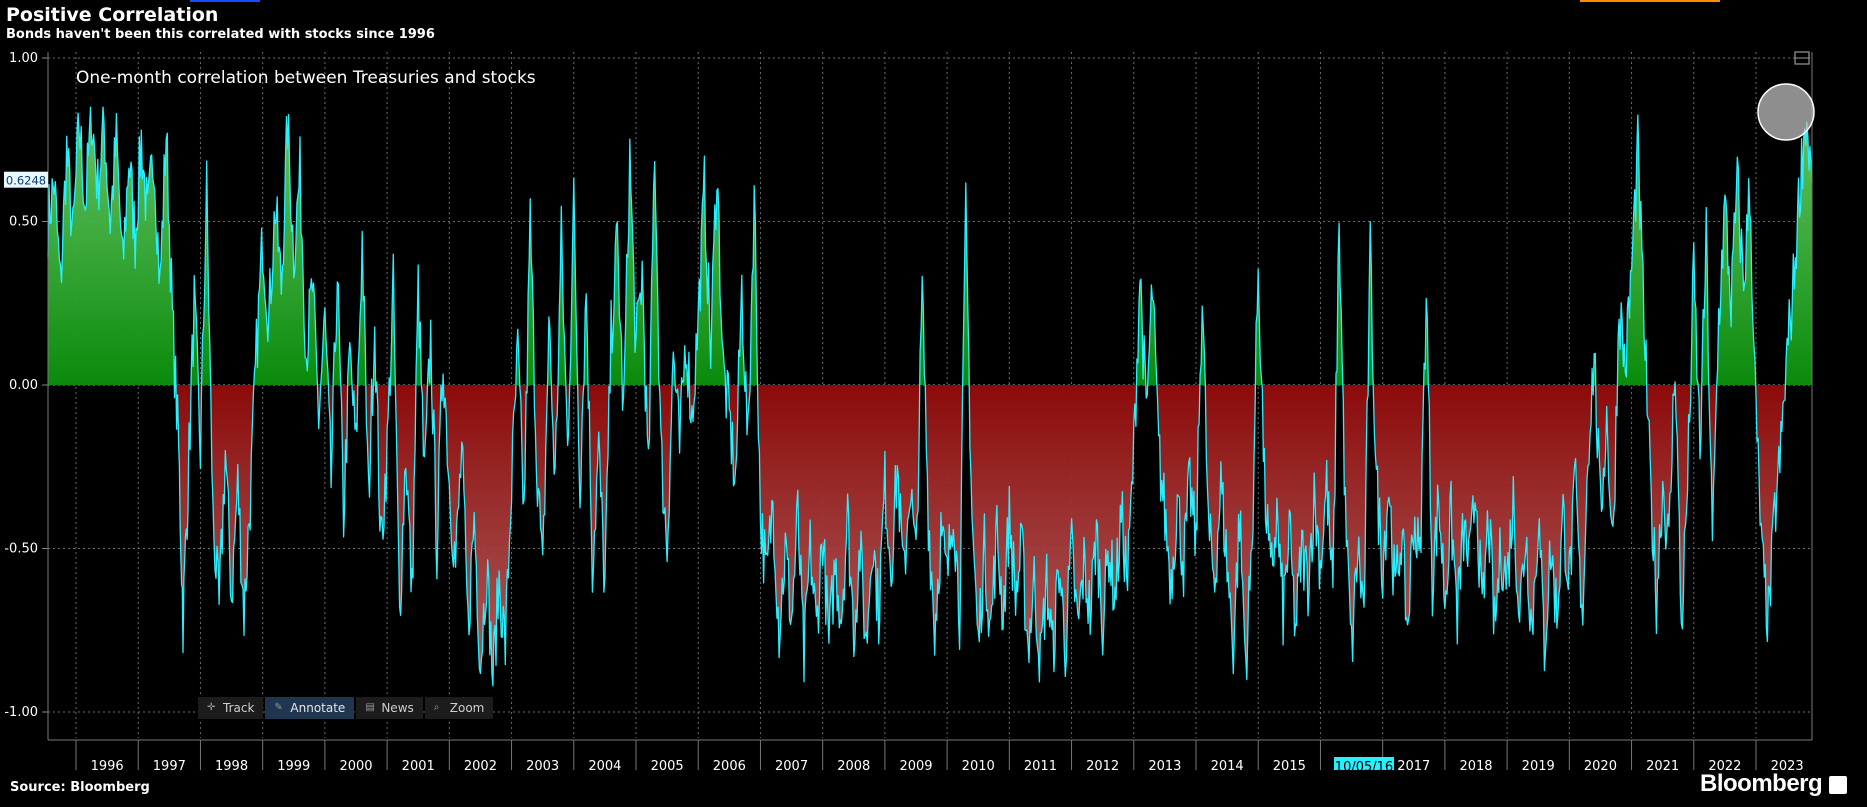 This screenshot has height=807, width=1867. What do you see at coordinates (480, 764) in the screenshot?
I see `x-tick-label-2002: 2002` at bounding box center [480, 764].